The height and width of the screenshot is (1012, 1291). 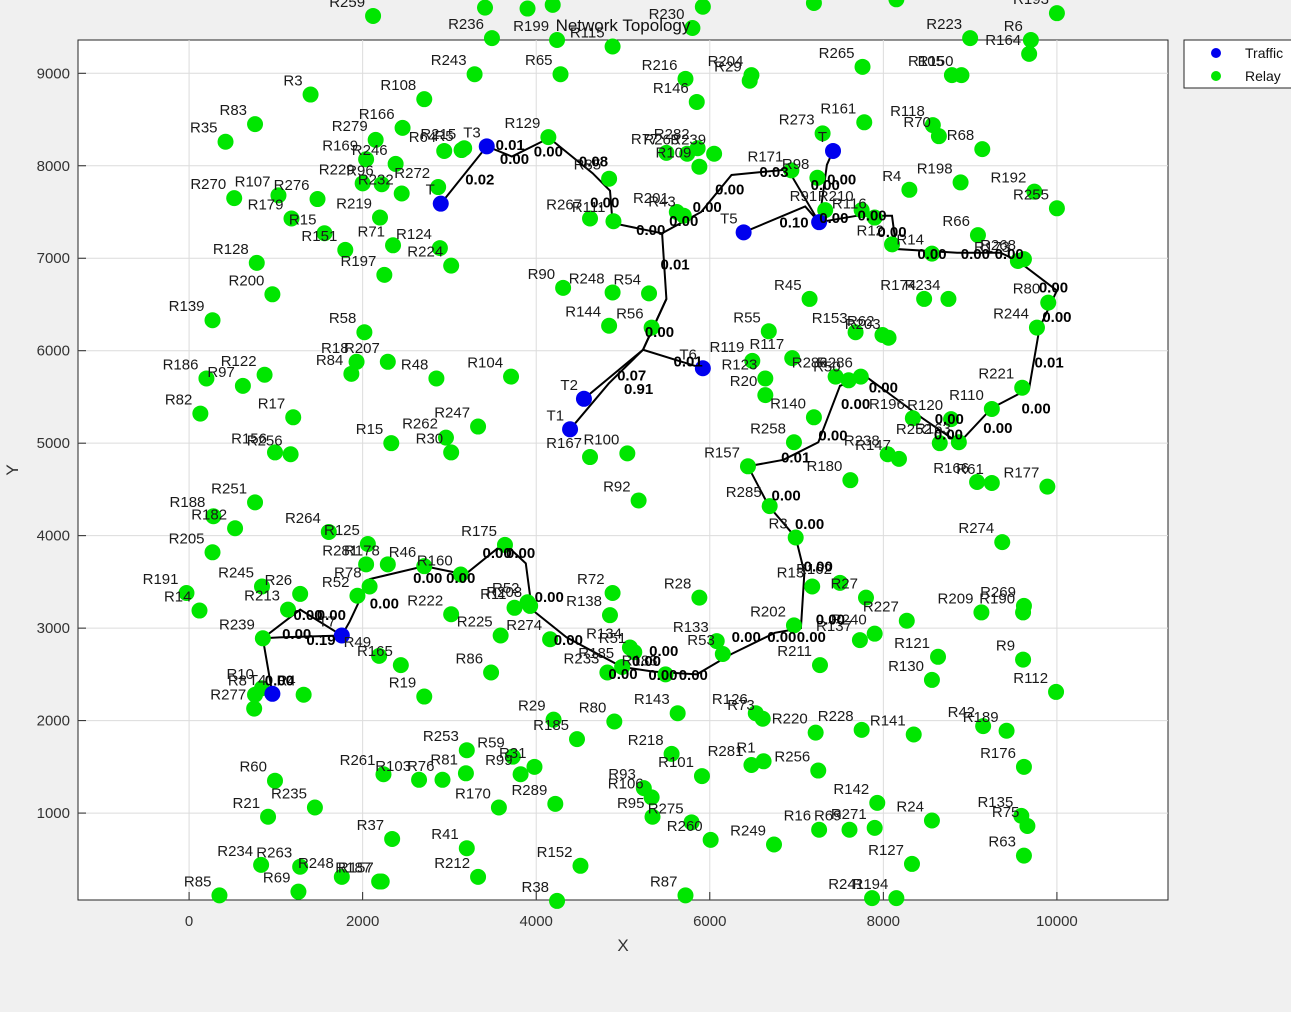 What do you see at coordinates (253, 181) in the screenshot?
I see `relay-node-label: R107` at bounding box center [253, 181].